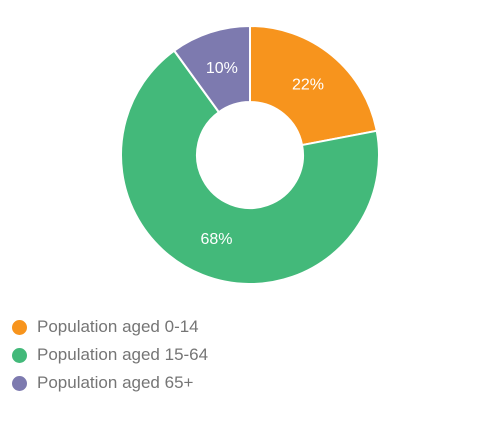 The height and width of the screenshot is (423, 498). I want to click on legend-item-aged-15-64: Population aged 15-64, so click(110, 355).